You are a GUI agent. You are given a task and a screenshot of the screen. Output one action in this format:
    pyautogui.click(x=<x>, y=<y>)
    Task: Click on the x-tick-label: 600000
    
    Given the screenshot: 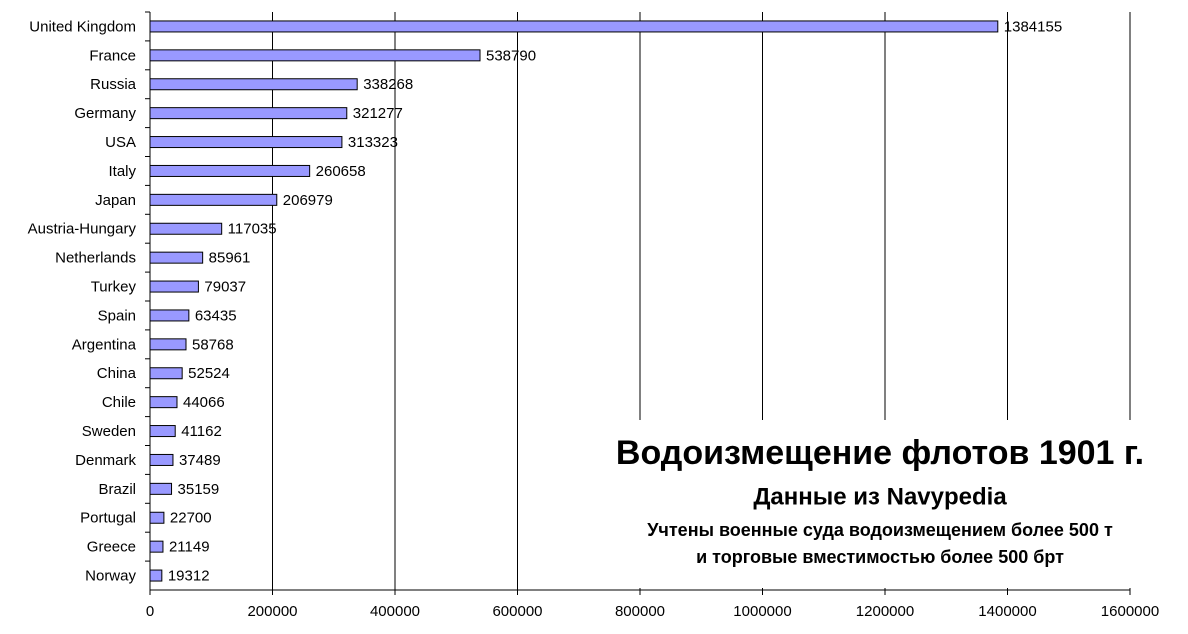 What is the action you would take?
    pyautogui.click(x=517, y=611)
    